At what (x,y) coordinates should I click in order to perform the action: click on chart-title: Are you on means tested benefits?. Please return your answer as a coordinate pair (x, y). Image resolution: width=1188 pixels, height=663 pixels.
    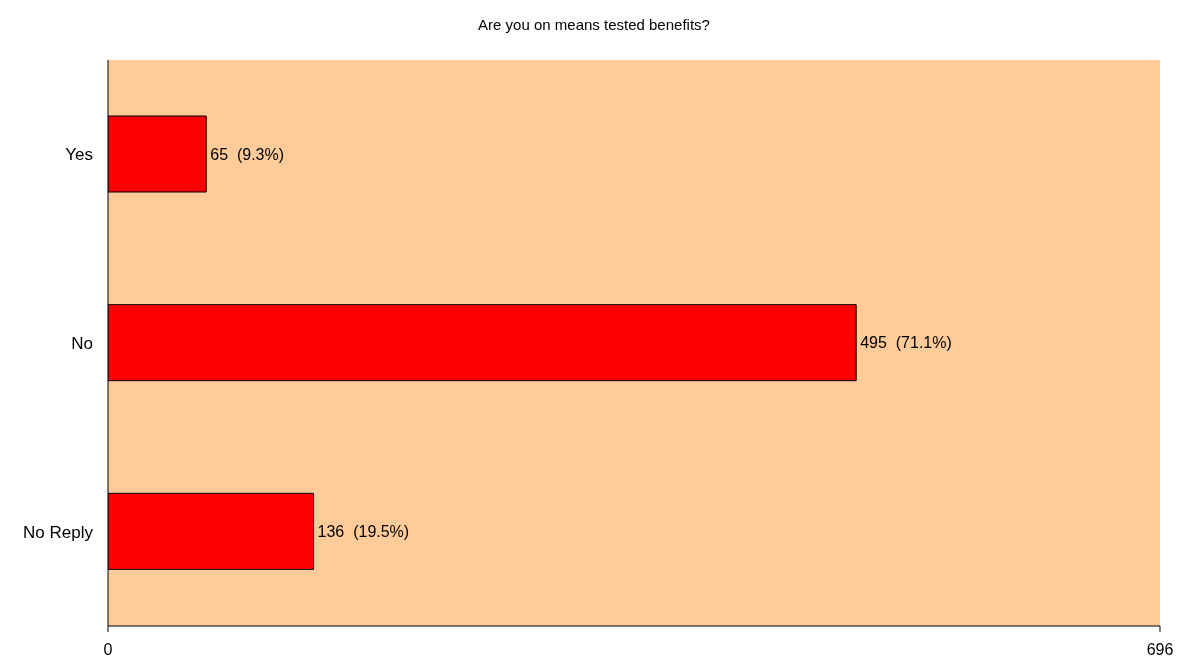
    Looking at the image, I should click on (594, 25).